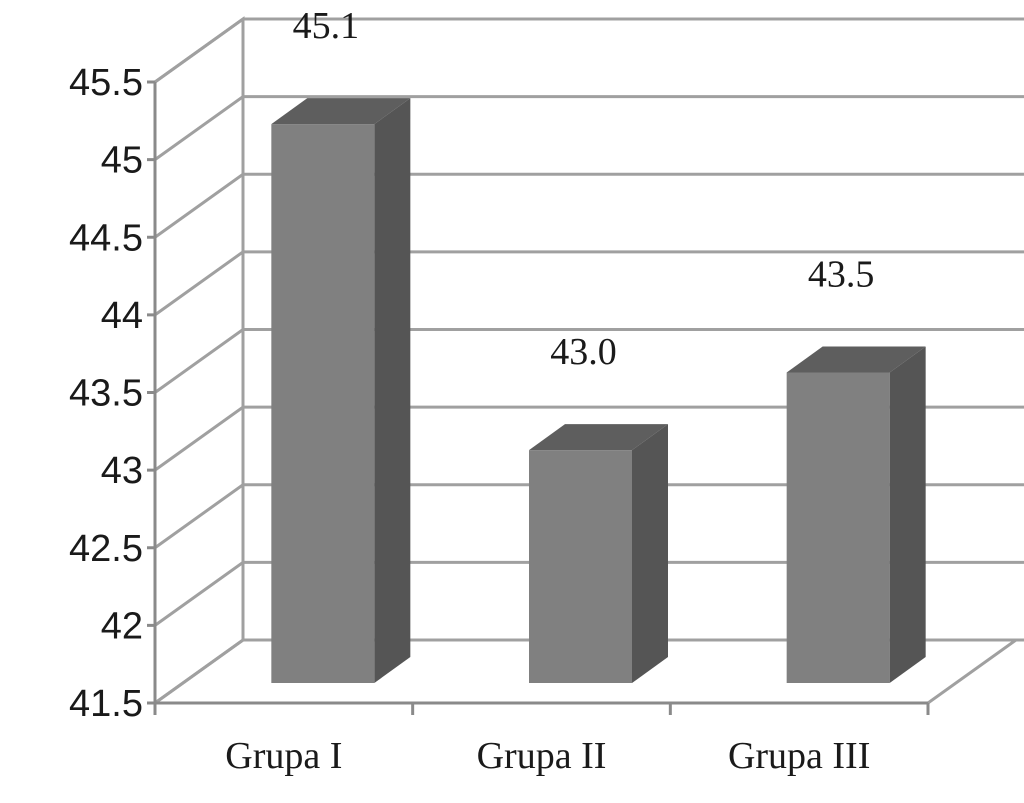  I want to click on x-tick-label: Grupa II, so click(542, 756).